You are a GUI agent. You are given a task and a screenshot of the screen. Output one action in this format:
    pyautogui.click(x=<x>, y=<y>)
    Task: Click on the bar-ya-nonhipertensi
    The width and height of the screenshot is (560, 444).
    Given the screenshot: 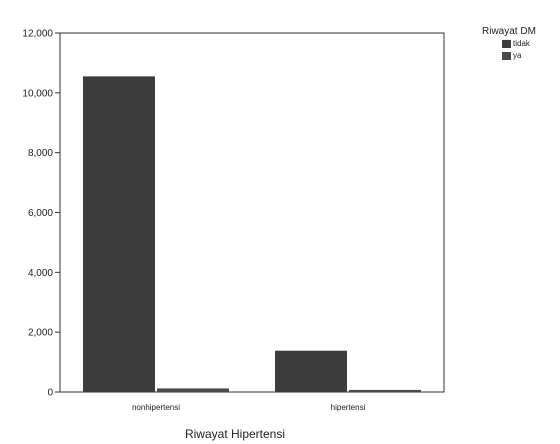 What is the action you would take?
    pyautogui.click(x=193, y=390)
    